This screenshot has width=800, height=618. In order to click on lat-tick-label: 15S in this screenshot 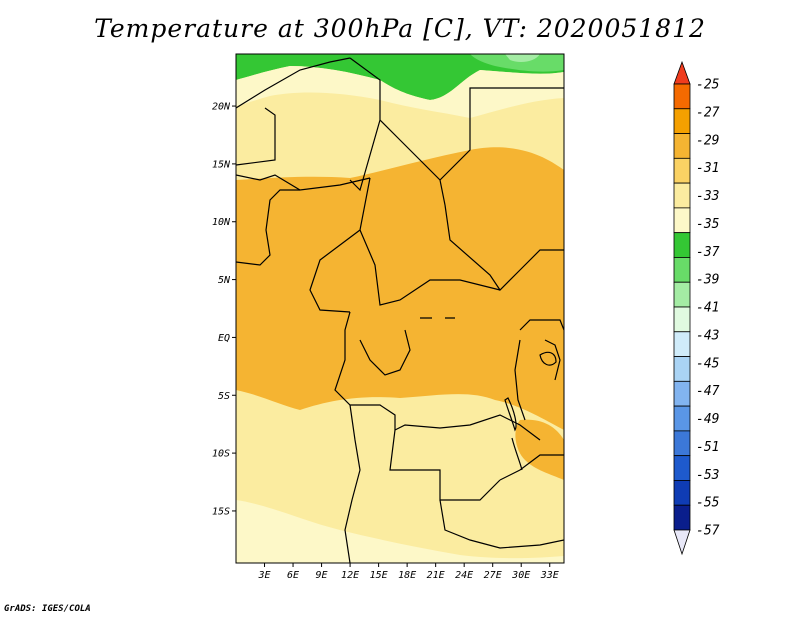, I will do `click(221, 511)`.